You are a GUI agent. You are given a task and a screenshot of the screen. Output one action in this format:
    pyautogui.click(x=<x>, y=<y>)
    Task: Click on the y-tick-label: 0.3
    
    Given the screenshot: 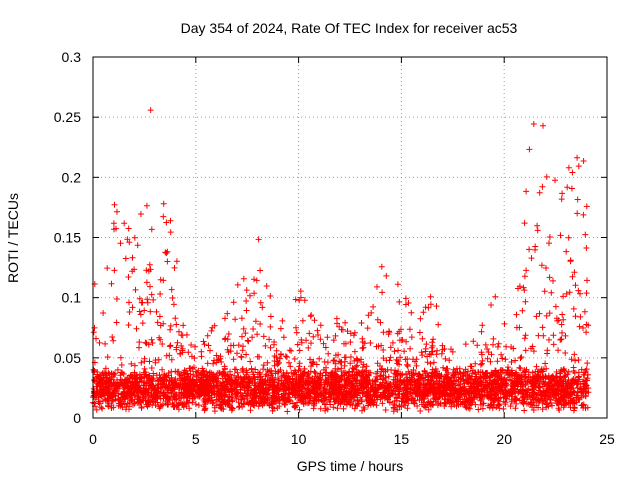 What is the action you would take?
    pyautogui.click(x=72, y=57)
    